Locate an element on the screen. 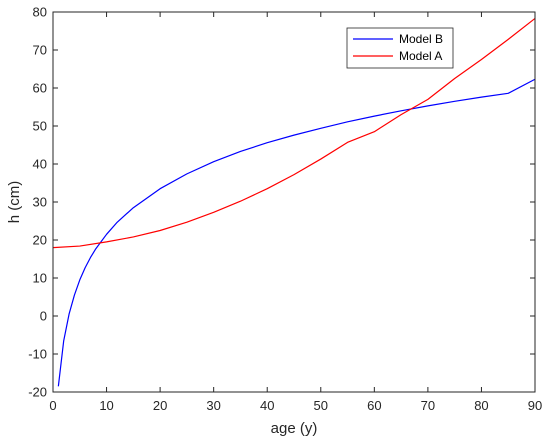  legend-label: Model A is located at coordinates (420, 56).